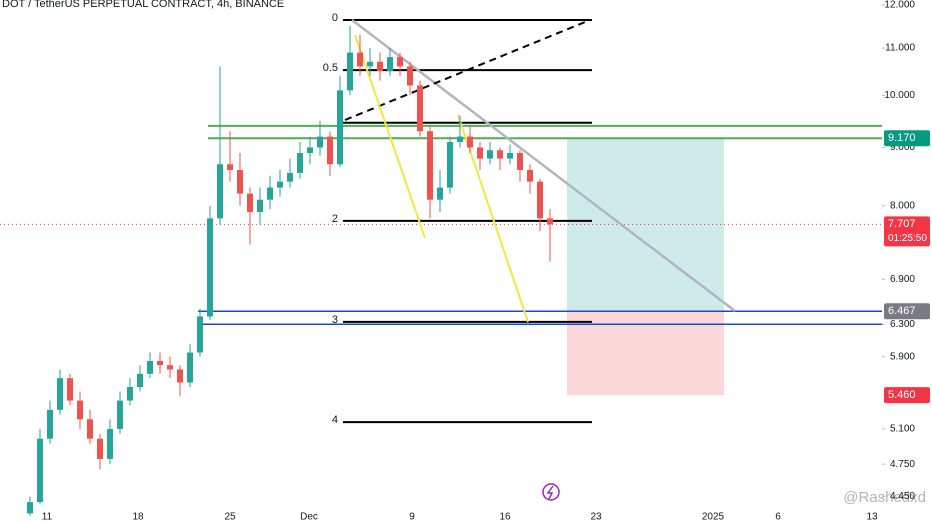 This screenshot has height=523, width=932. Describe the element at coordinates (335, 420) in the screenshot. I see `fib-label: 4` at that location.